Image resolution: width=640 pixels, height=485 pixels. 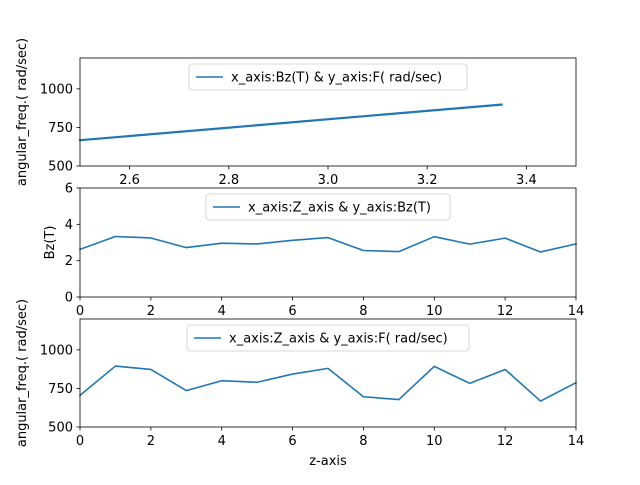 What do you see at coordinates (328, 180) in the screenshot?
I see `x-tick-label: 3.0` at bounding box center [328, 180].